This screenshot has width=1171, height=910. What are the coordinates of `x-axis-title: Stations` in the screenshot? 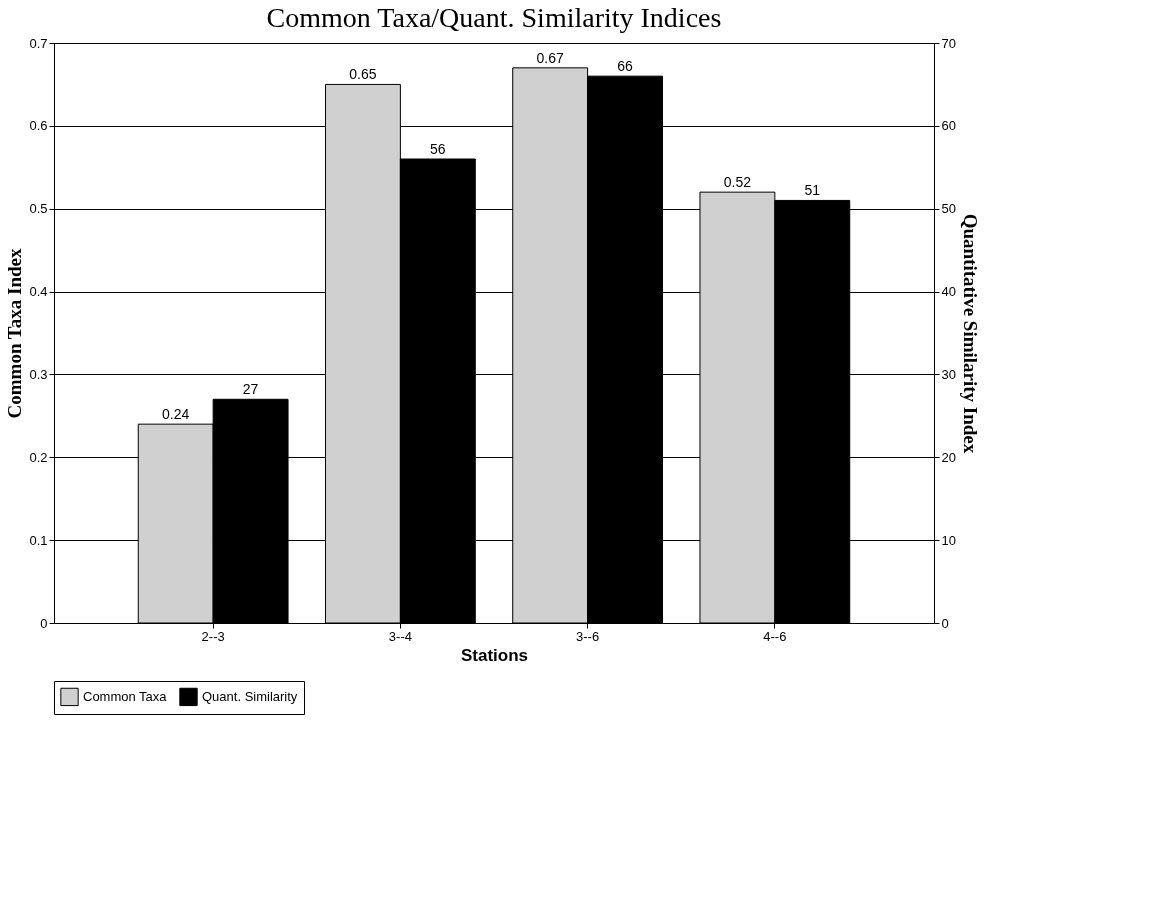 It's located at (494, 655).